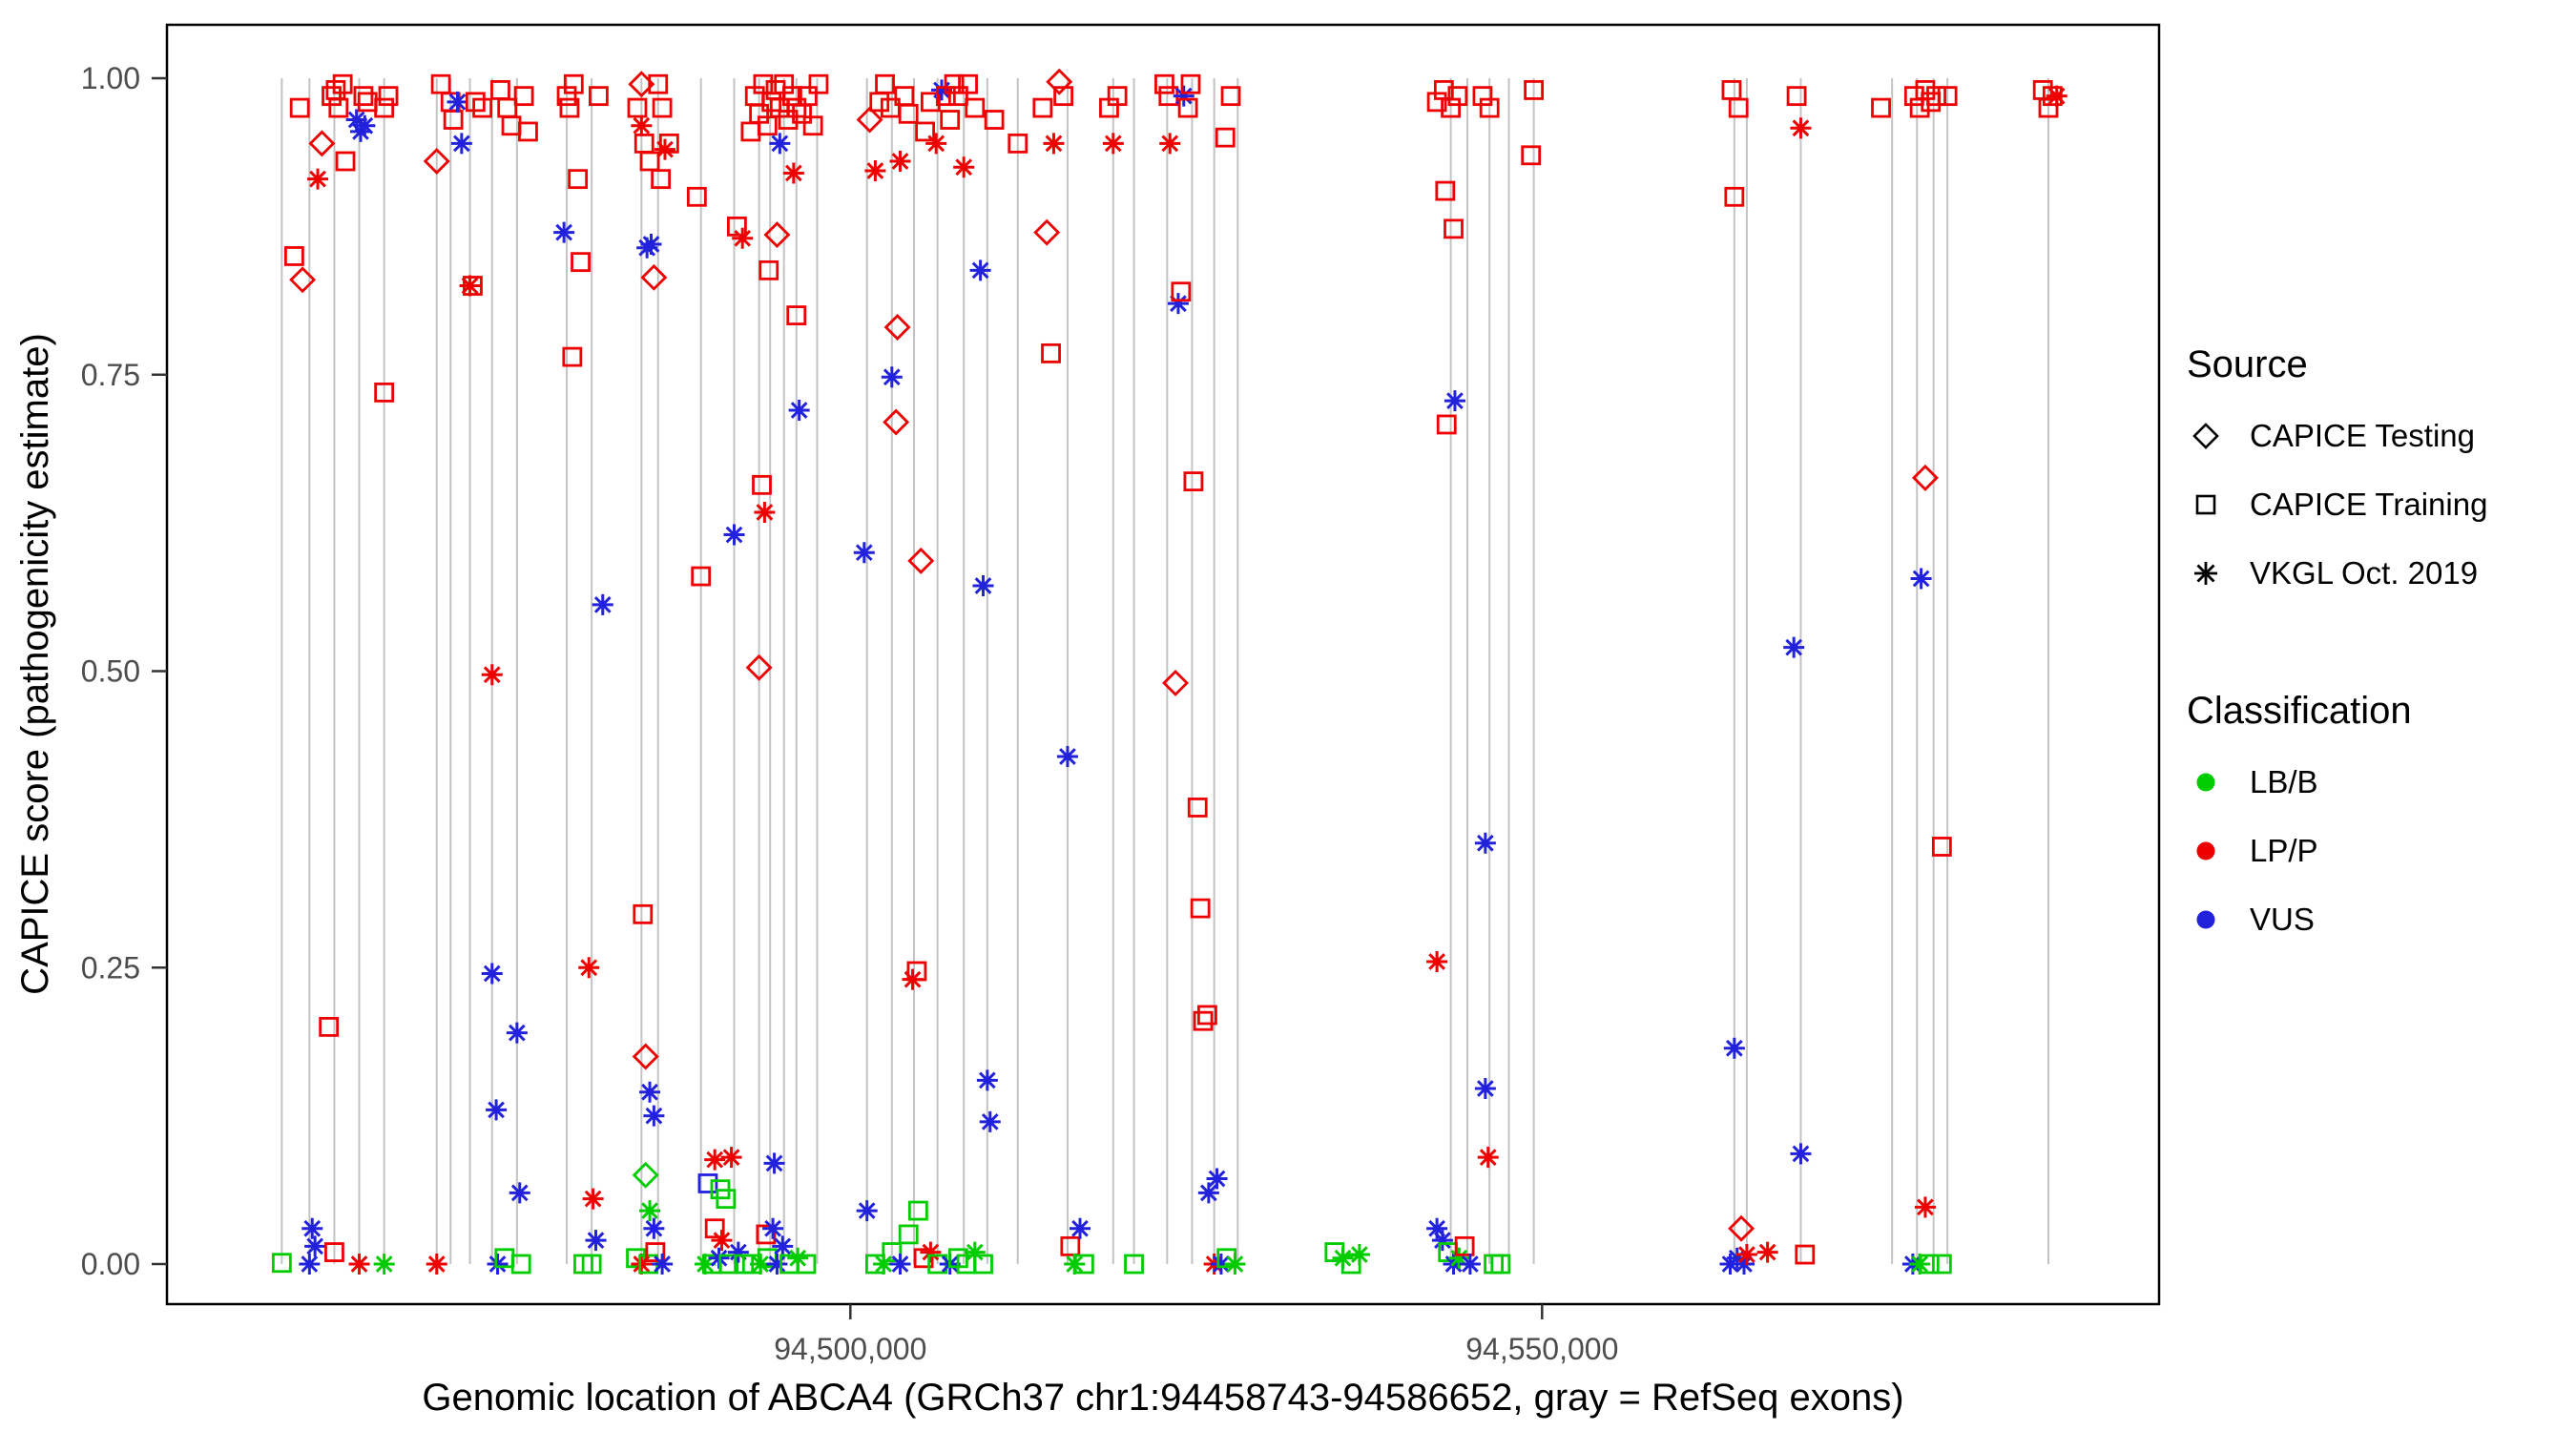 The image size is (2576, 1431). What do you see at coordinates (110, 375) in the screenshot?
I see `y-tick-label: 0.75` at bounding box center [110, 375].